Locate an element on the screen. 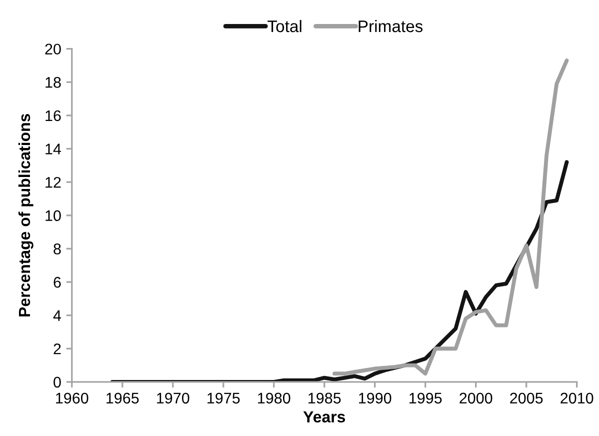 This screenshot has height=436, width=599. y-tick-label: 20 is located at coordinates (53, 49).